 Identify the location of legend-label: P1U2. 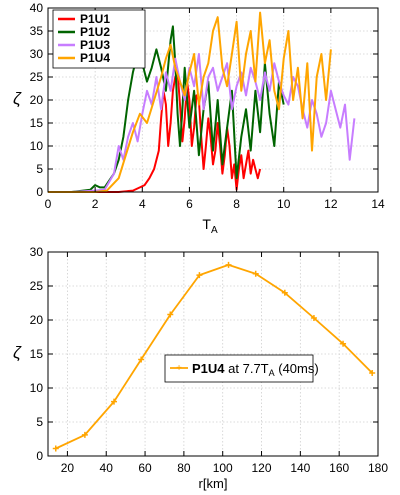
(95, 32).